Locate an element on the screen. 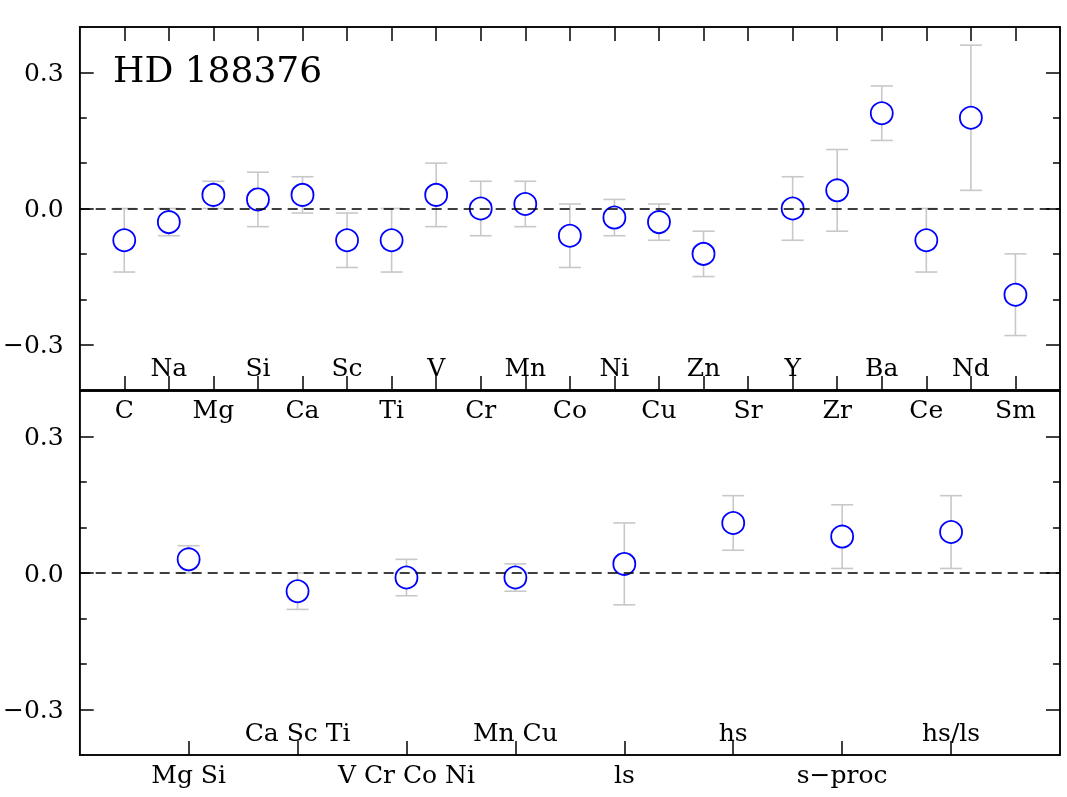 The image size is (1067, 797). x-tick-label: Zr is located at coordinates (837, 409).